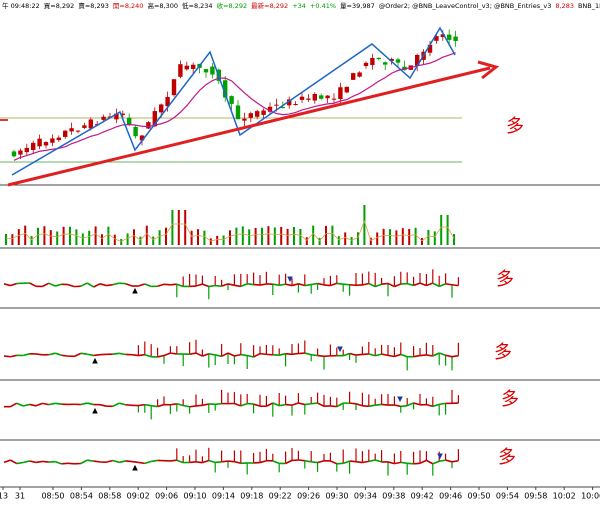  What do you see at coordinates (393, 496) in the screenshot?
I see `time-label: 09:38` at bounding box center [393, 496].